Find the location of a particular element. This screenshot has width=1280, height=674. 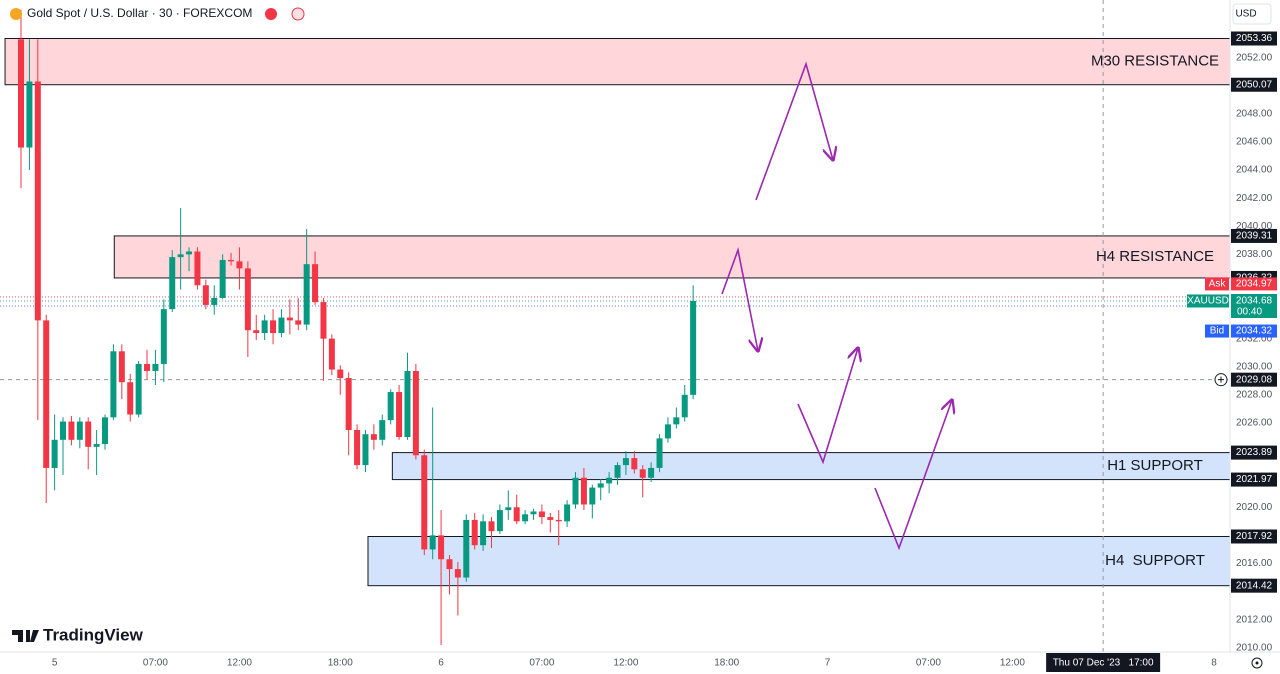

zone-label: H1 SUPPORT is located at coordinates (1155, 465).